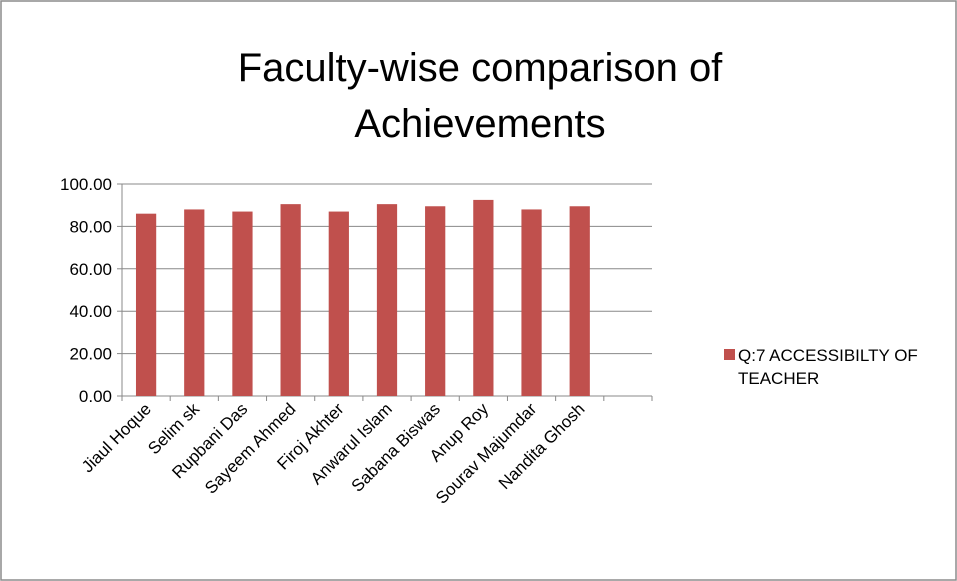 This screenshot has width=957, height=581. I want to click on legend-swatch, so click(729, 354).